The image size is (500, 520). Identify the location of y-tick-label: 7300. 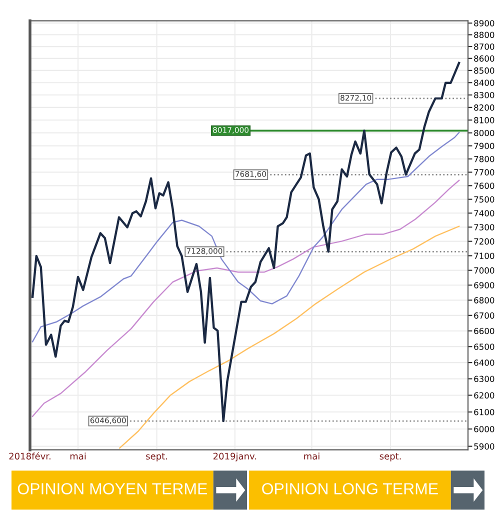
(484, 227).